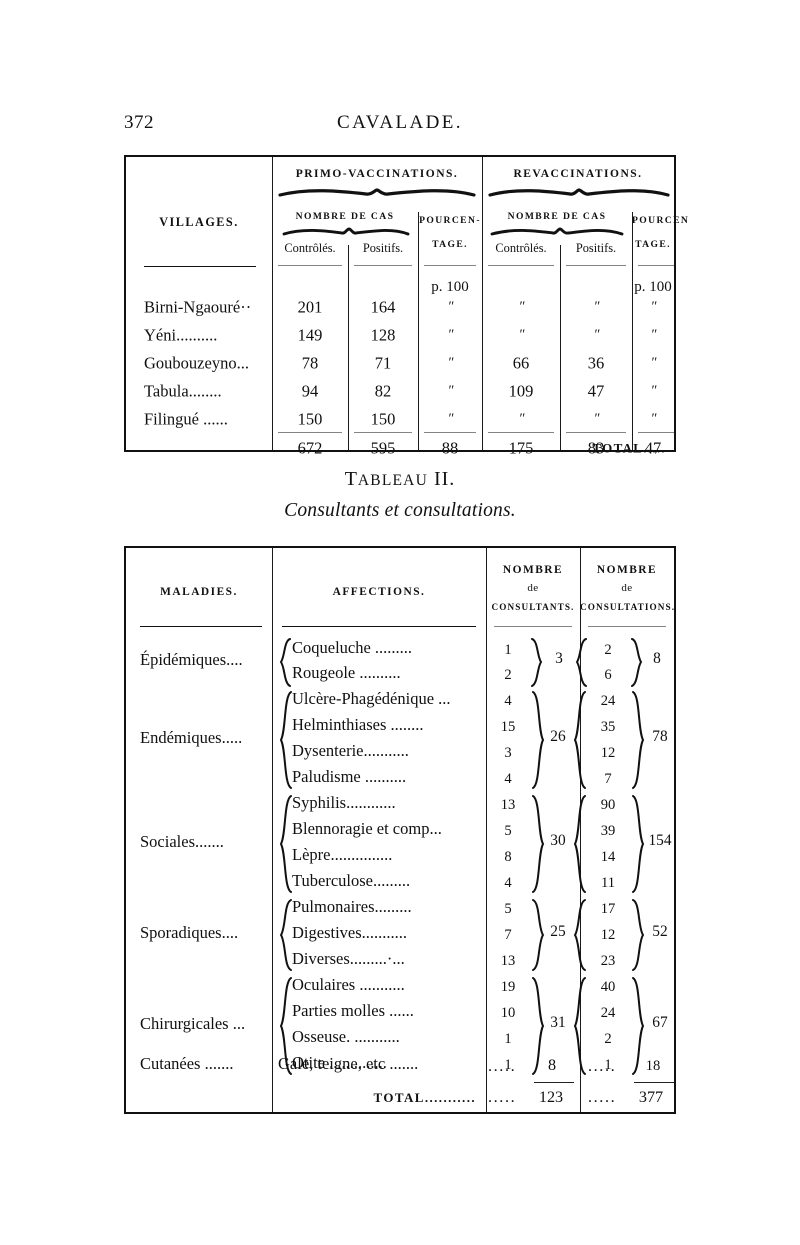 Image resolution: width=800 pixels, height=1245 pixels. I want to click on consultations-value: 11, so click(608, 883).